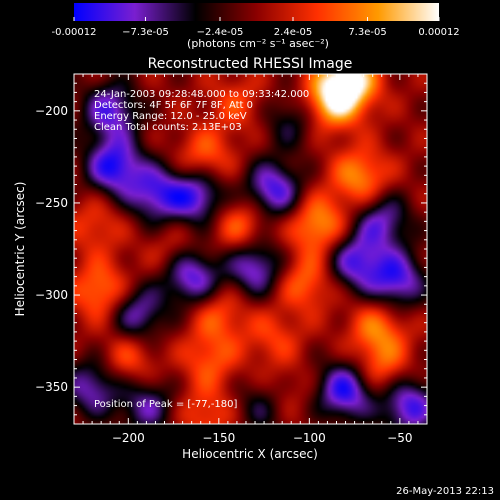 This screenshot has width=500, height=500. What do you see at coordinates (445, 491) in the screenshot?
I see `footer-timestamp: 26-May-2013 22:13` at bounding box center [445, 491].